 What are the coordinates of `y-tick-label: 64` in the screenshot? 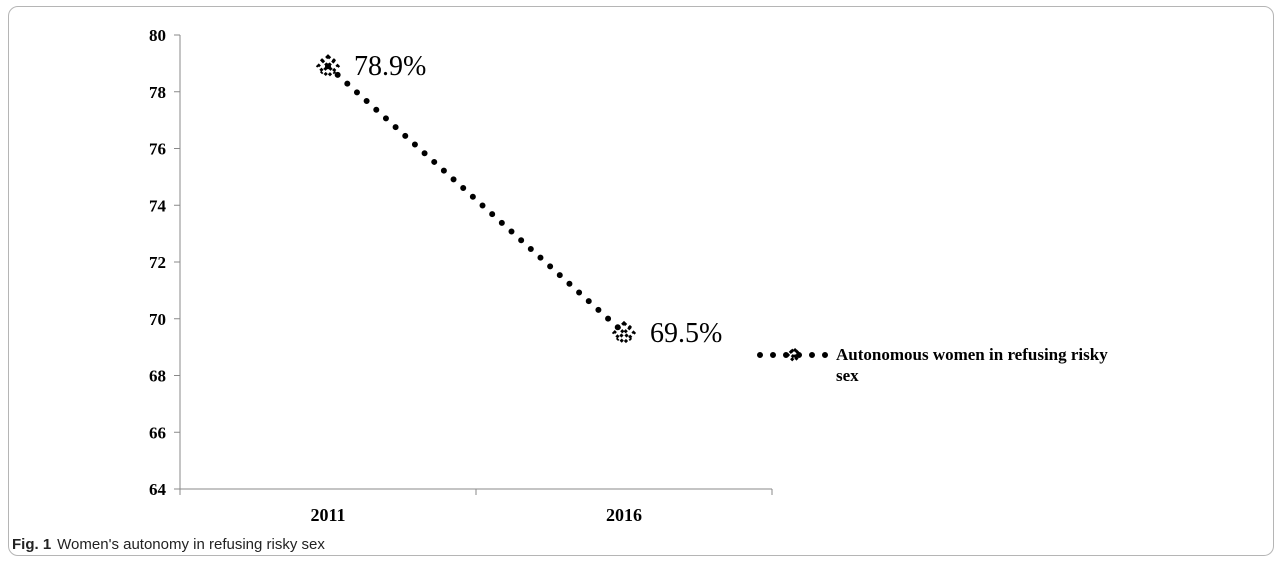 It's located at (158, 489).